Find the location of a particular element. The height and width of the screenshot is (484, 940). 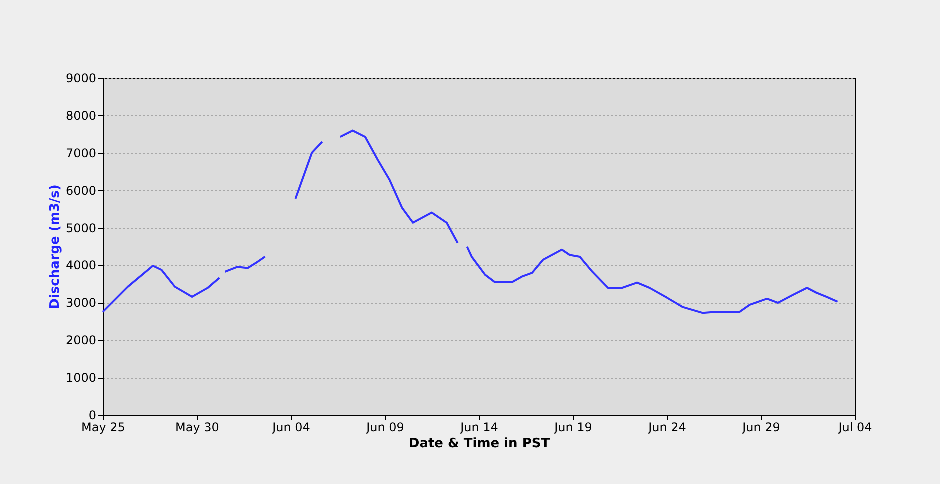

y-tick-label: 4000 is located at coordinates (81, 265).